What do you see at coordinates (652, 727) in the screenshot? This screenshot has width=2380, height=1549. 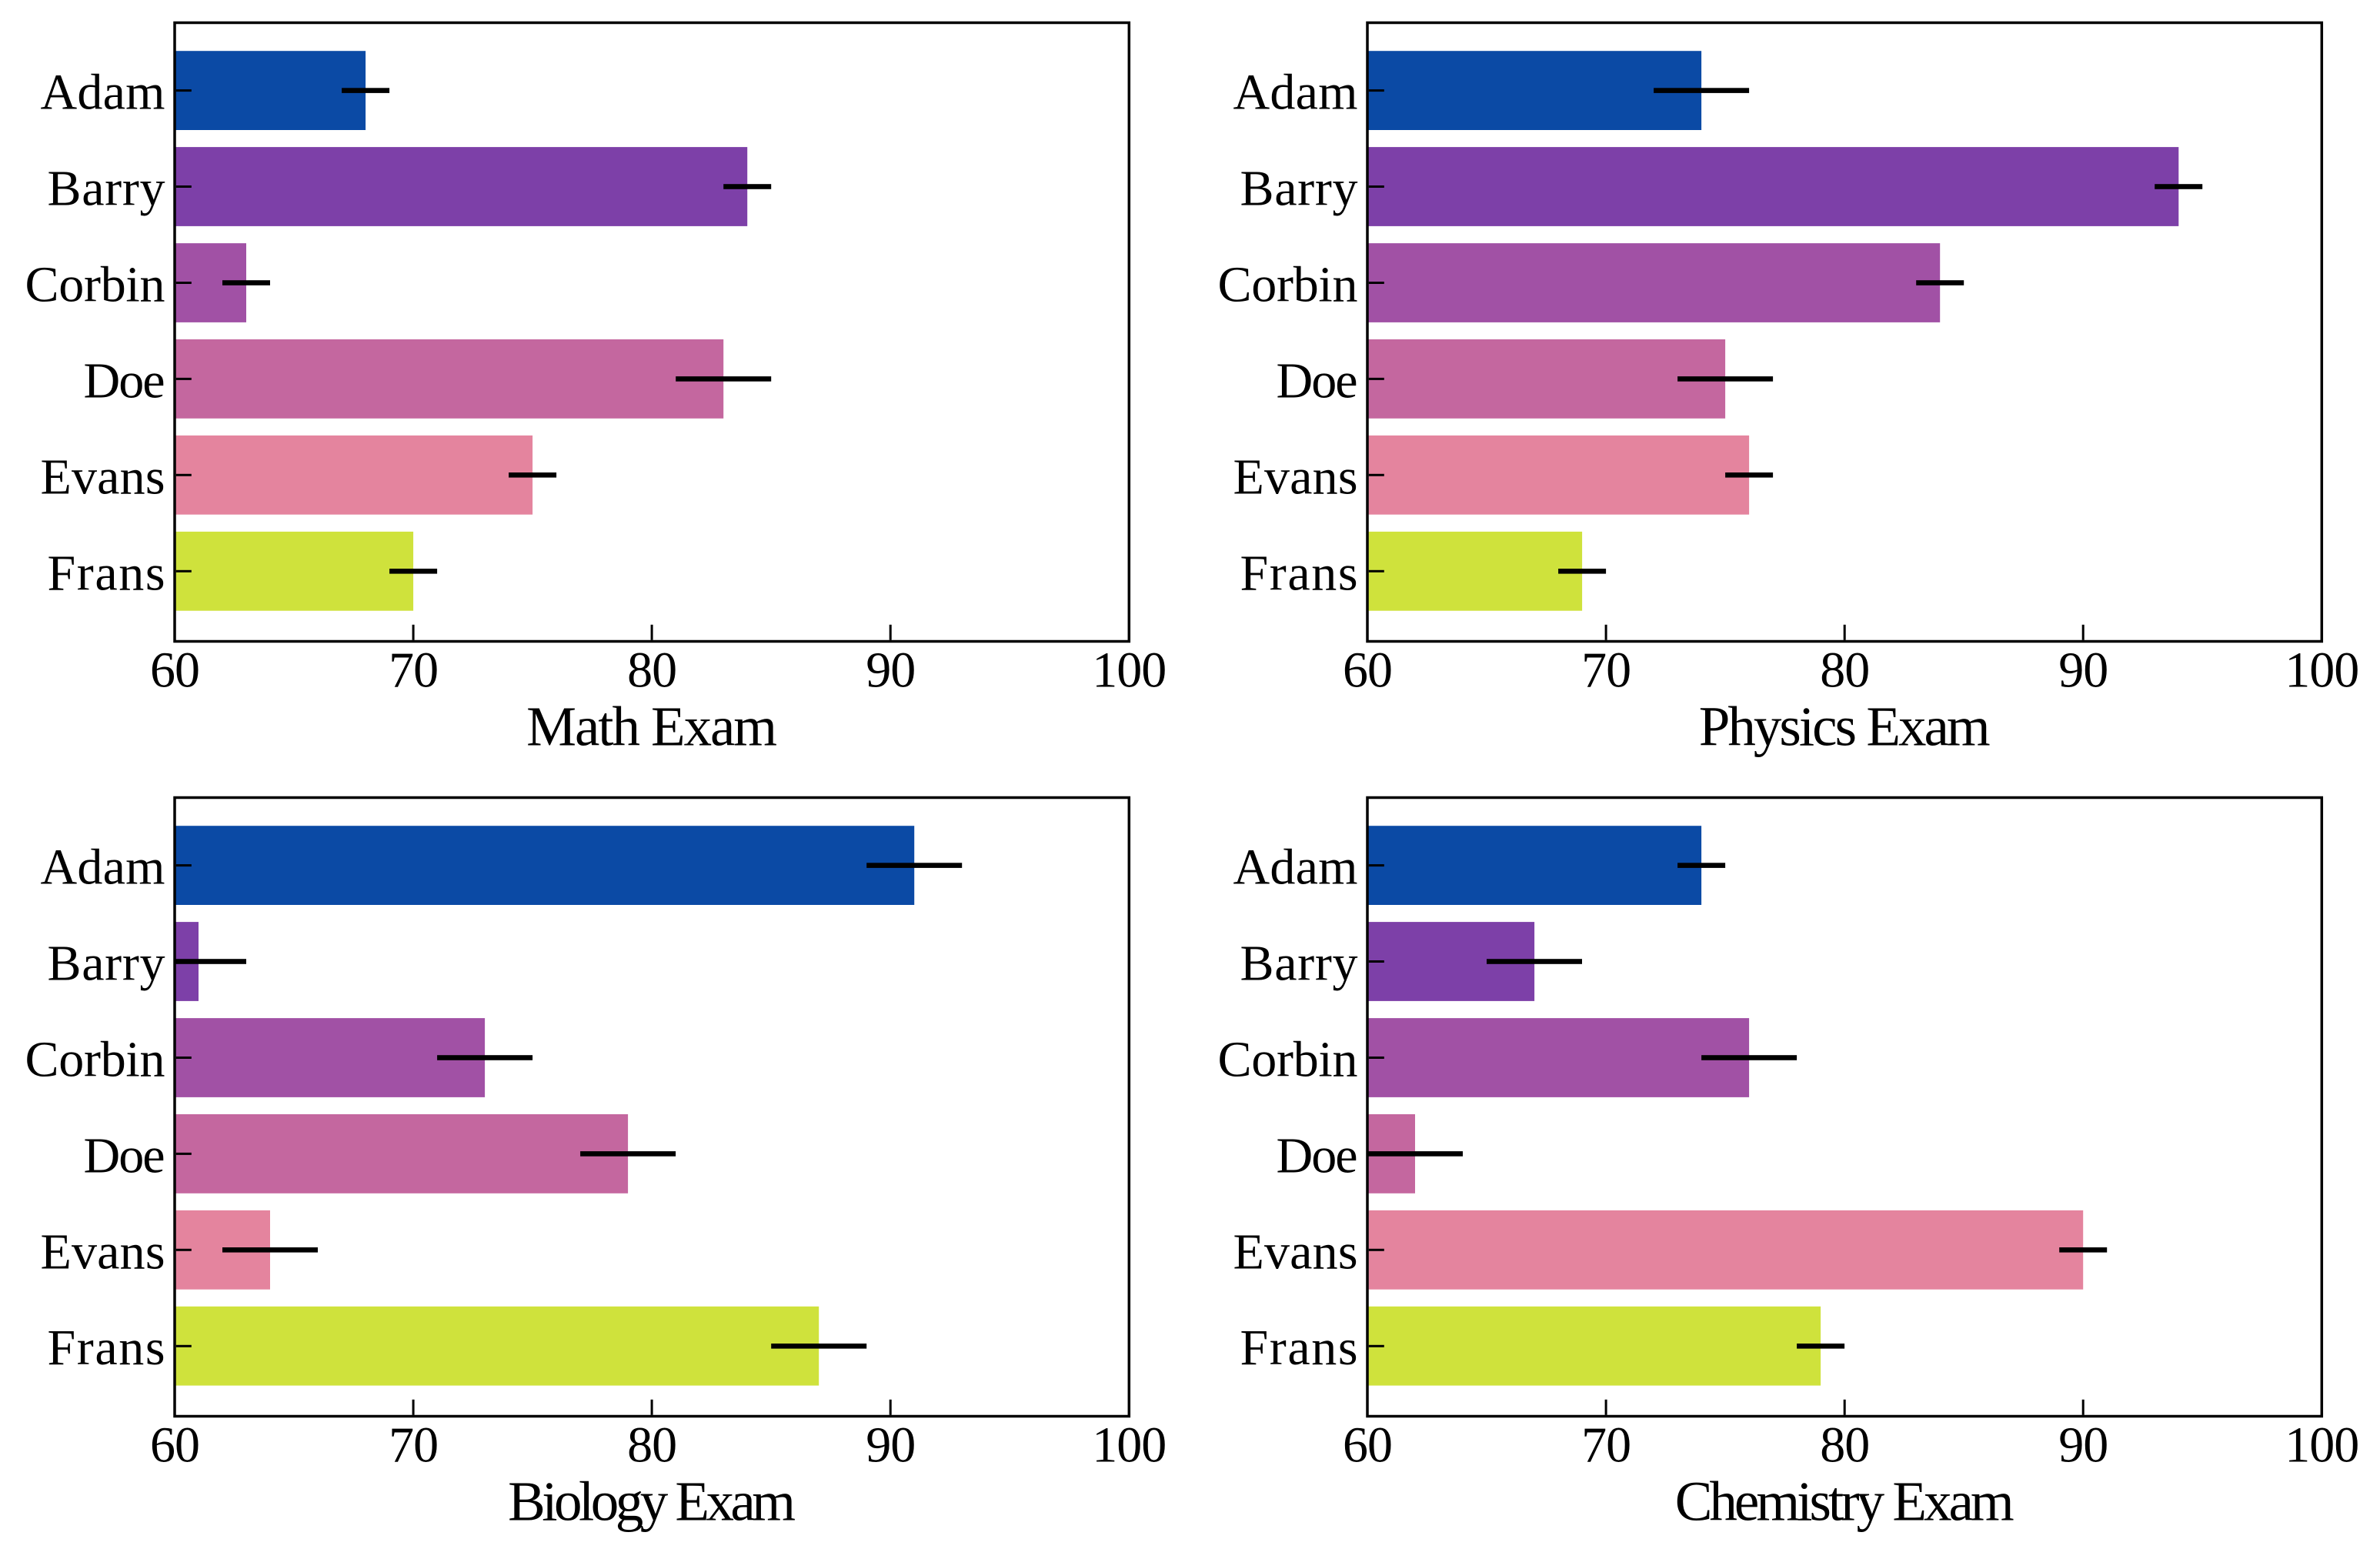 I see `svg-text: Math Exam` at bounding box center [652, 727].